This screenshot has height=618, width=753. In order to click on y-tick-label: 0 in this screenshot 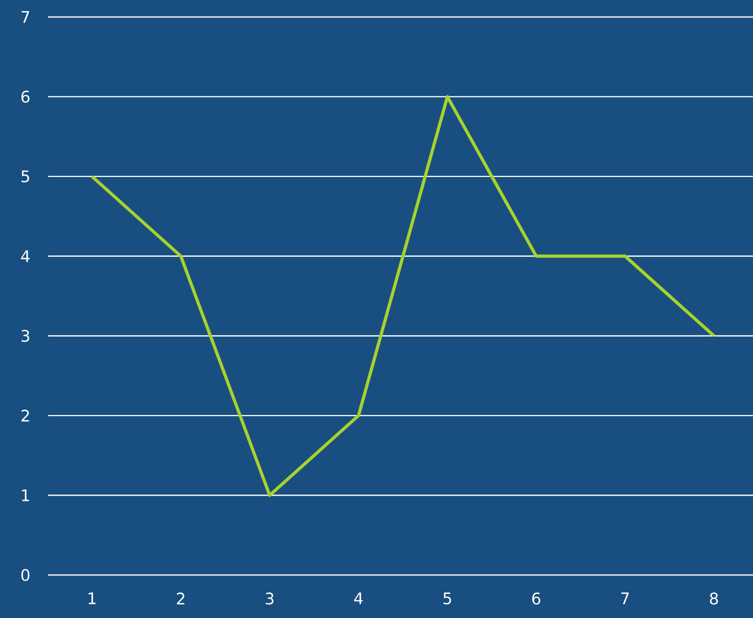, I will do `click(25, 575)`.